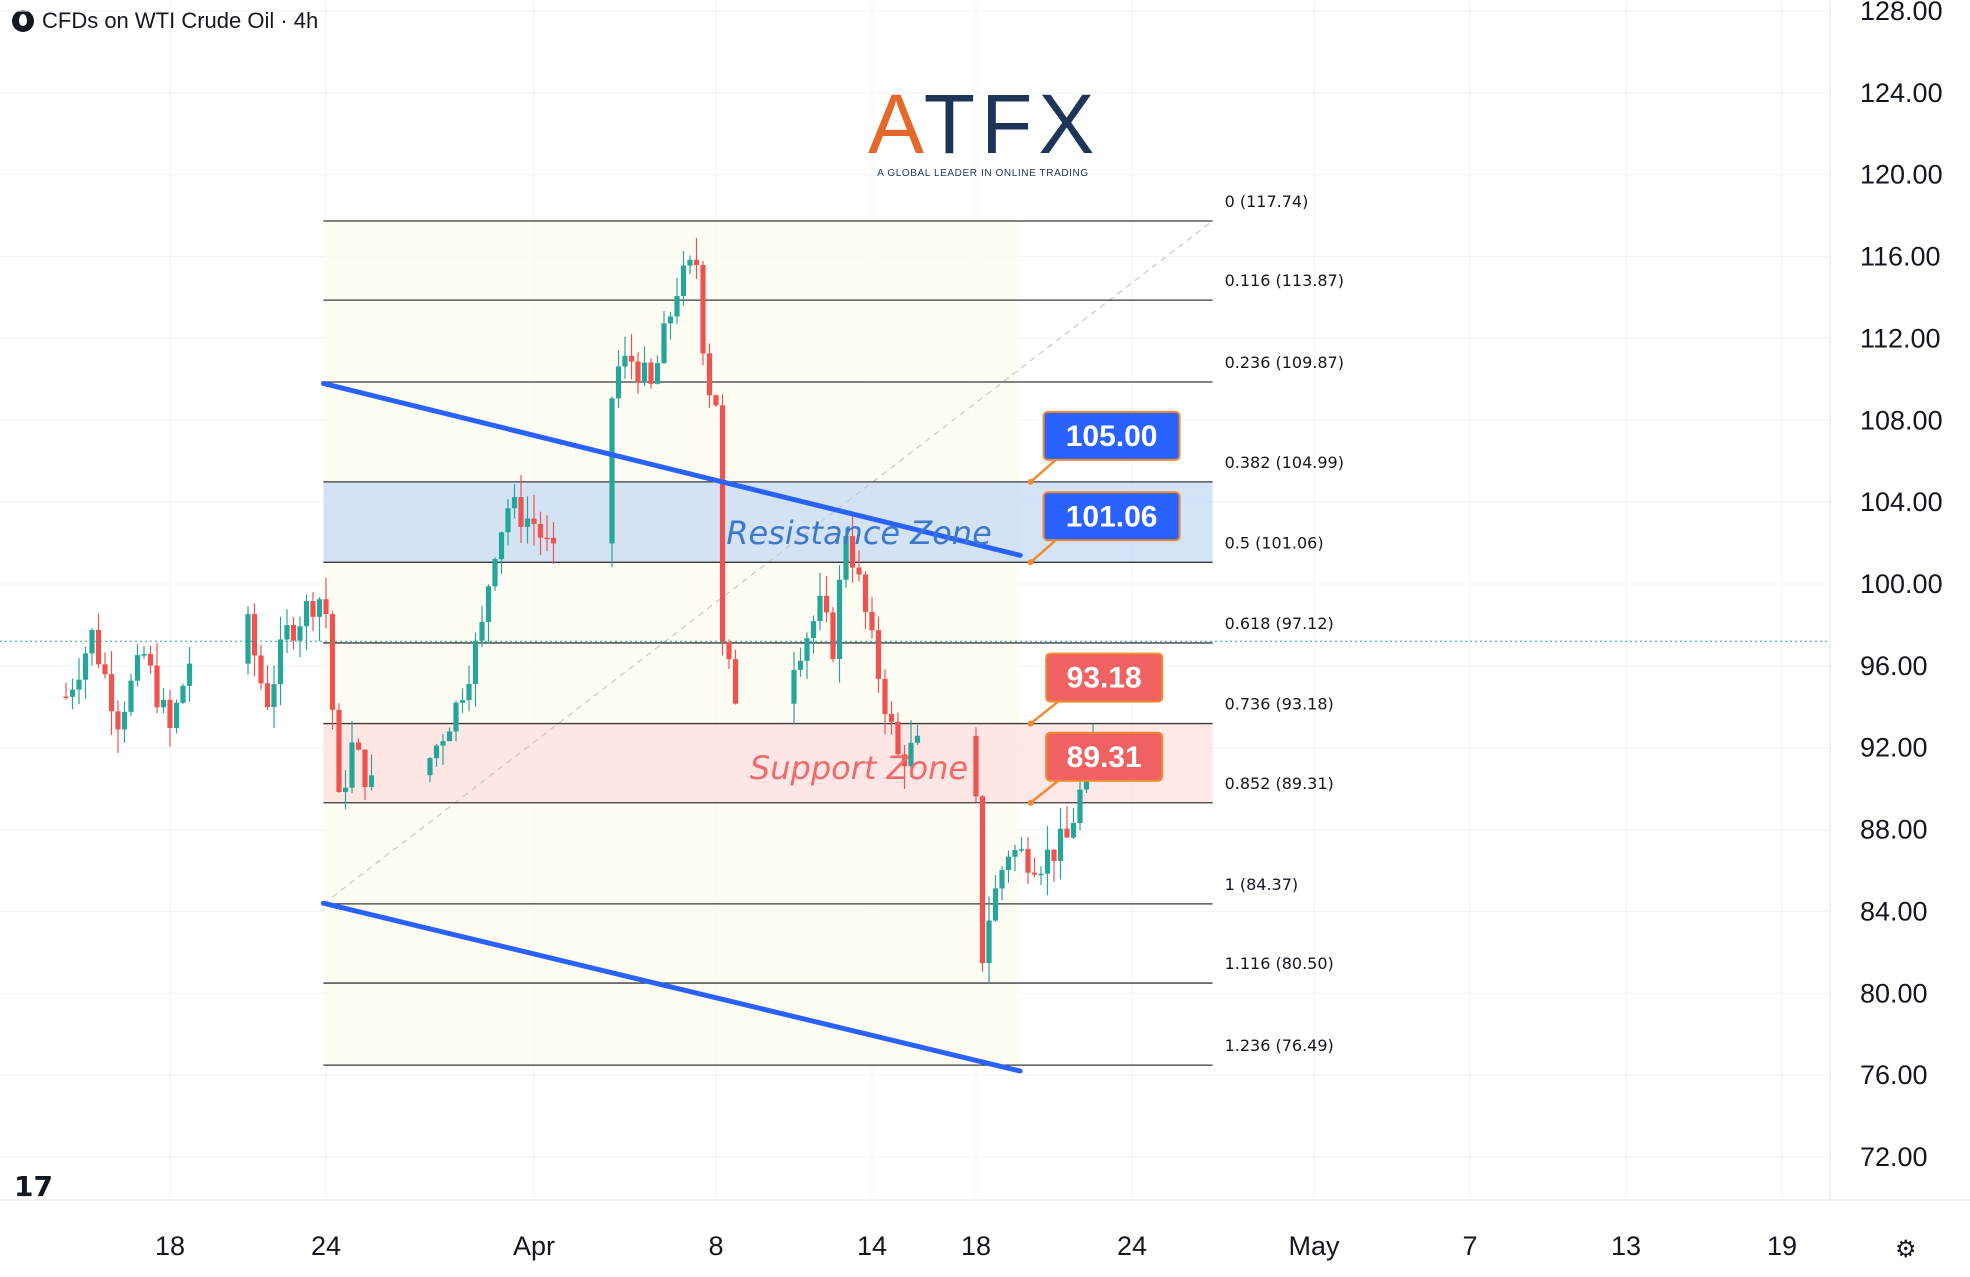 The height and width of the screenshot is (1277, 1970). Describe the element at coordinates (1104, 447) in the screenshot. I see `price-callout: 105.00` at that location.